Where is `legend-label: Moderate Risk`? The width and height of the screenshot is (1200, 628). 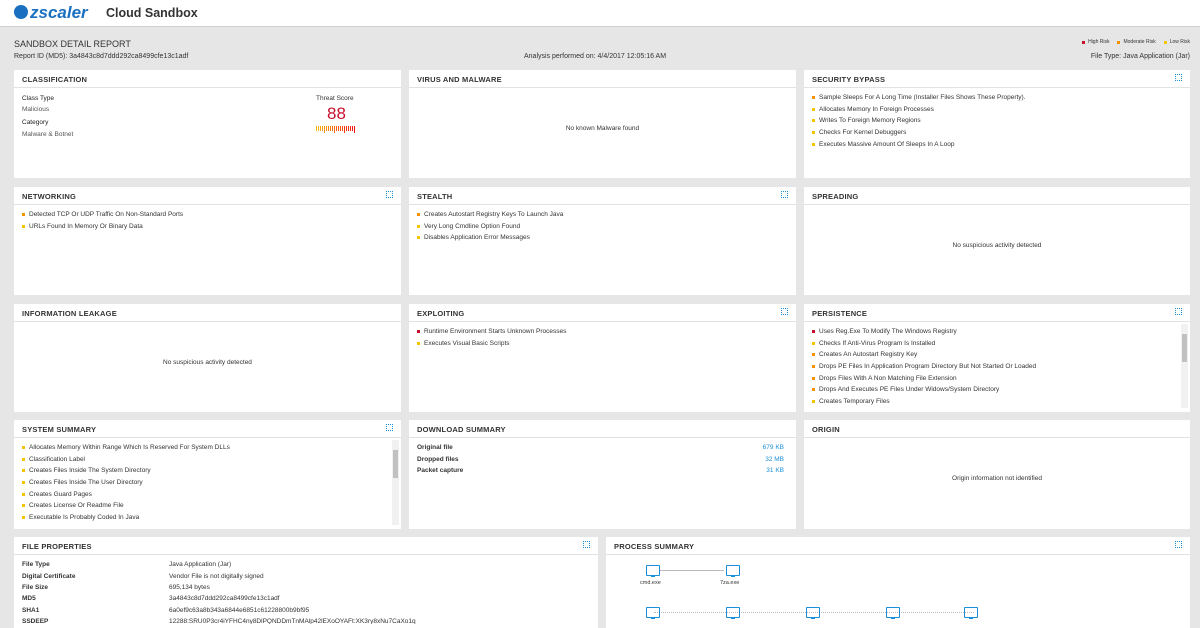 legend-label: Moderate Risk is located at coordinates (1139, 42).